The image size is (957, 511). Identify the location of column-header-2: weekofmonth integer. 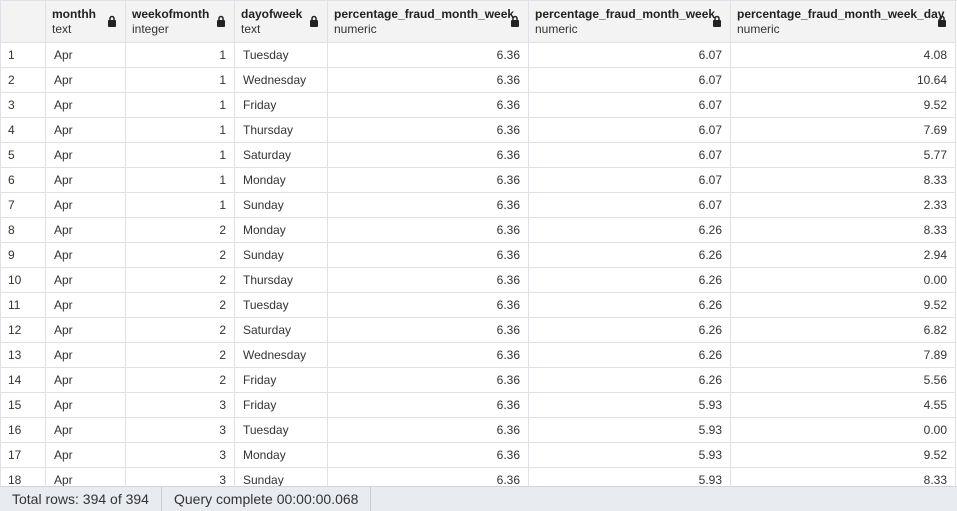
(180, 22).